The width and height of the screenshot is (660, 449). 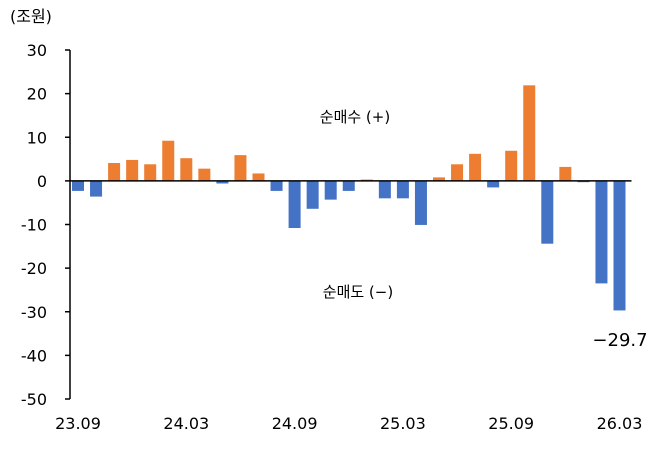 What do you see at coordinates (34, 399) in the screenshot?
I see `y-tick-label: -50` at bounding box center [34, 399].